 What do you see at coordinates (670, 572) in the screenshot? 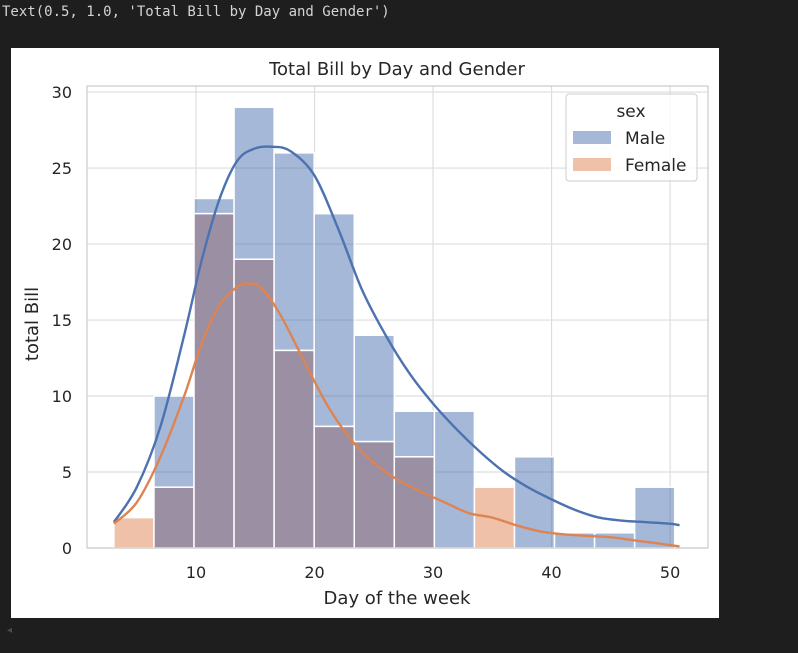
I see `x-tick-label: 50` at bounding box center [670, 572].